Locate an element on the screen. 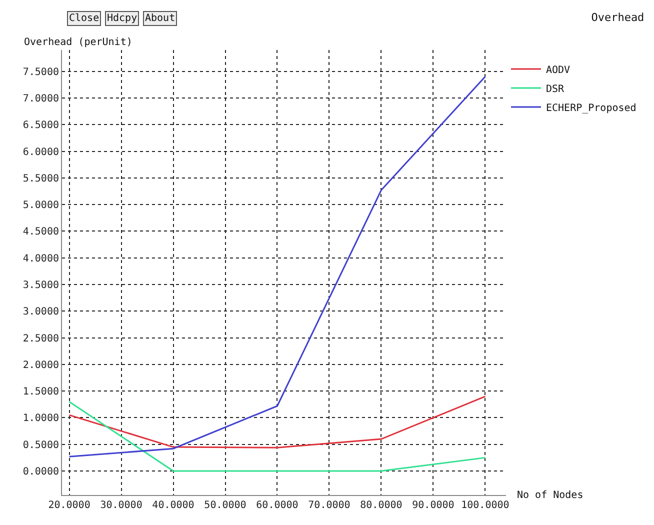  y-tick-label: 6.0000 is located at coordinates (40, 152).